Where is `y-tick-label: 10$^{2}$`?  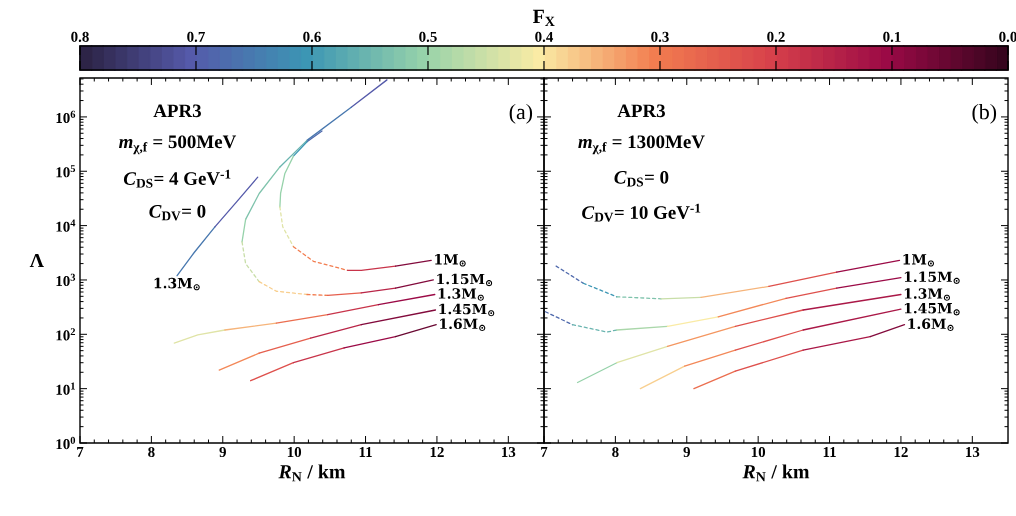 y-tick-label: 10$^{2}$ is located at coordinates (66, 334).